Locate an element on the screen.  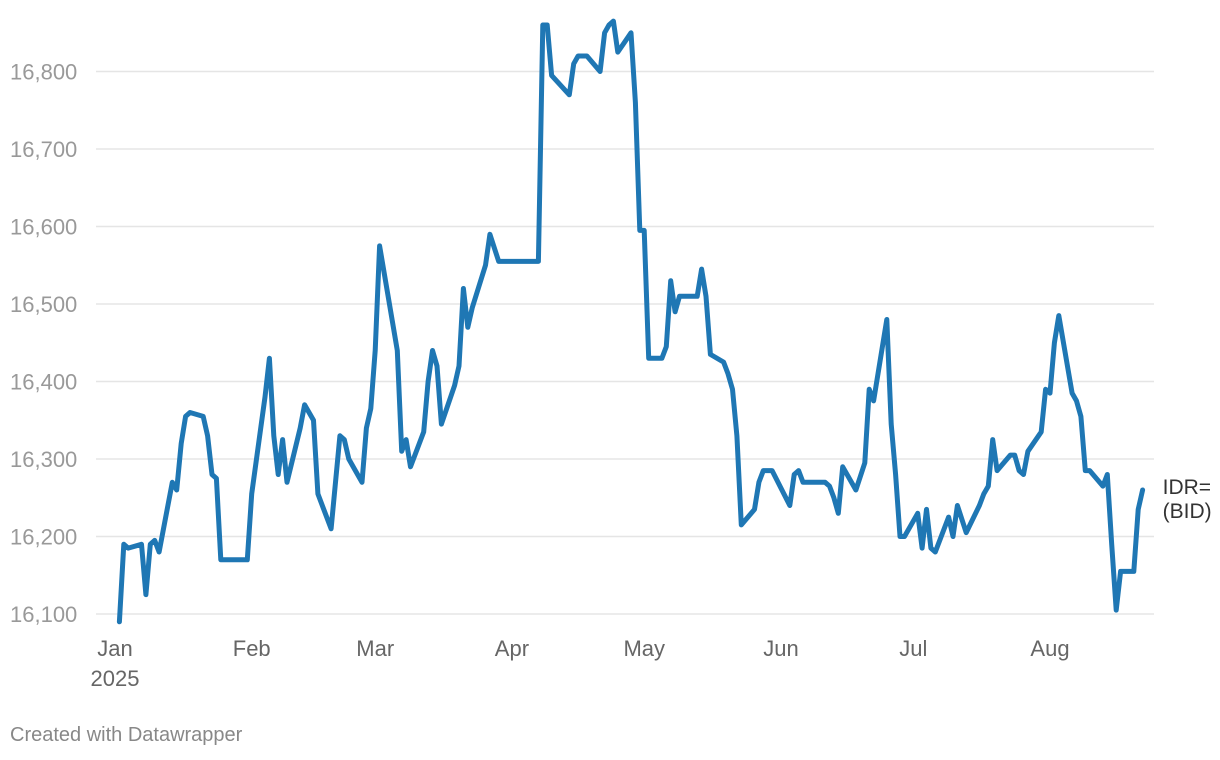
series-labels: IDR=(BID) is located at coordinates (1187, 499).